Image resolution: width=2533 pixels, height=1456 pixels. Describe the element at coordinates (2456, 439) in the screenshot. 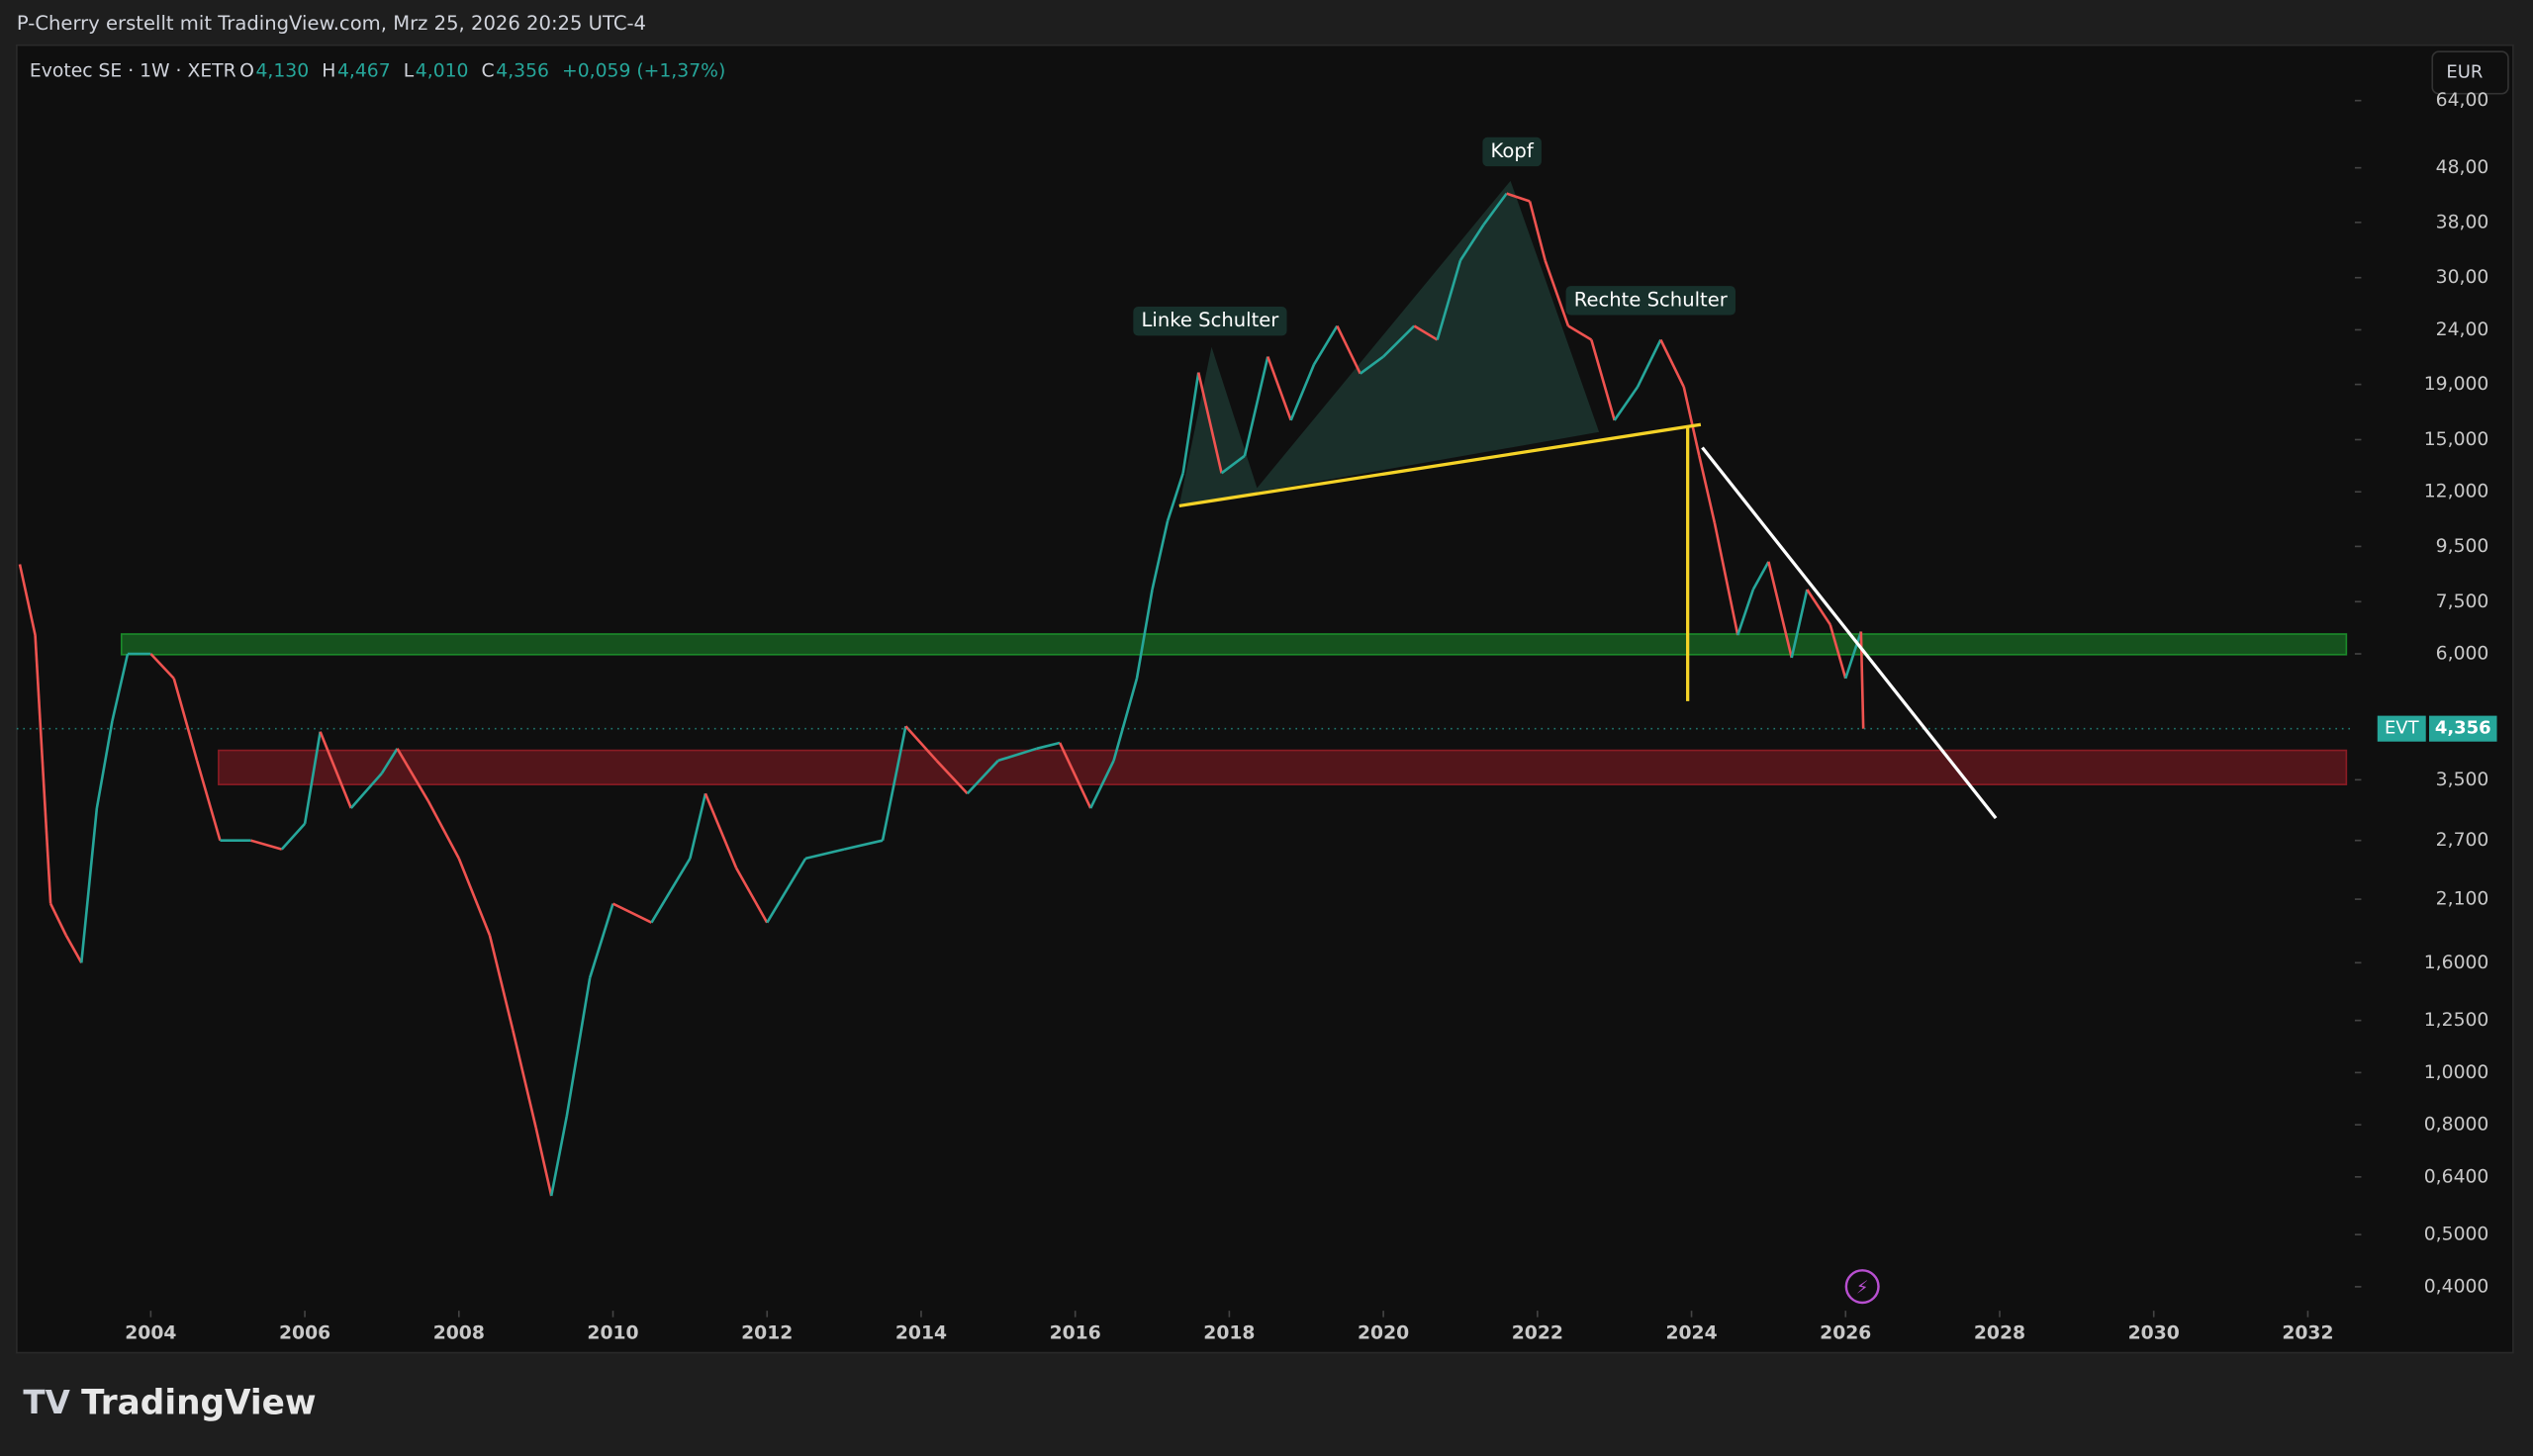

I see `y-tick-label: 15,000` at that location.